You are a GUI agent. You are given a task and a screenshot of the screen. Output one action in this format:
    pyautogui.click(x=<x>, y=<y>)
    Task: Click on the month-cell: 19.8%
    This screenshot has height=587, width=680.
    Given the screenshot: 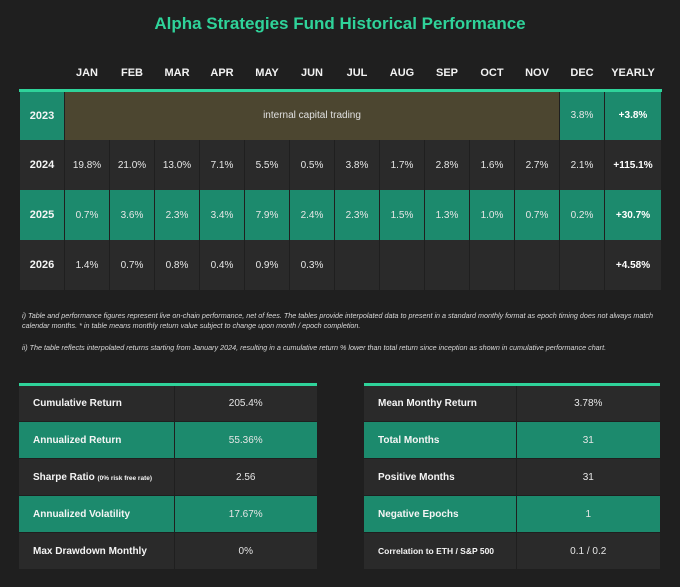 What is the action you would take?
    pyautogui.click(x=87, y=165)
    